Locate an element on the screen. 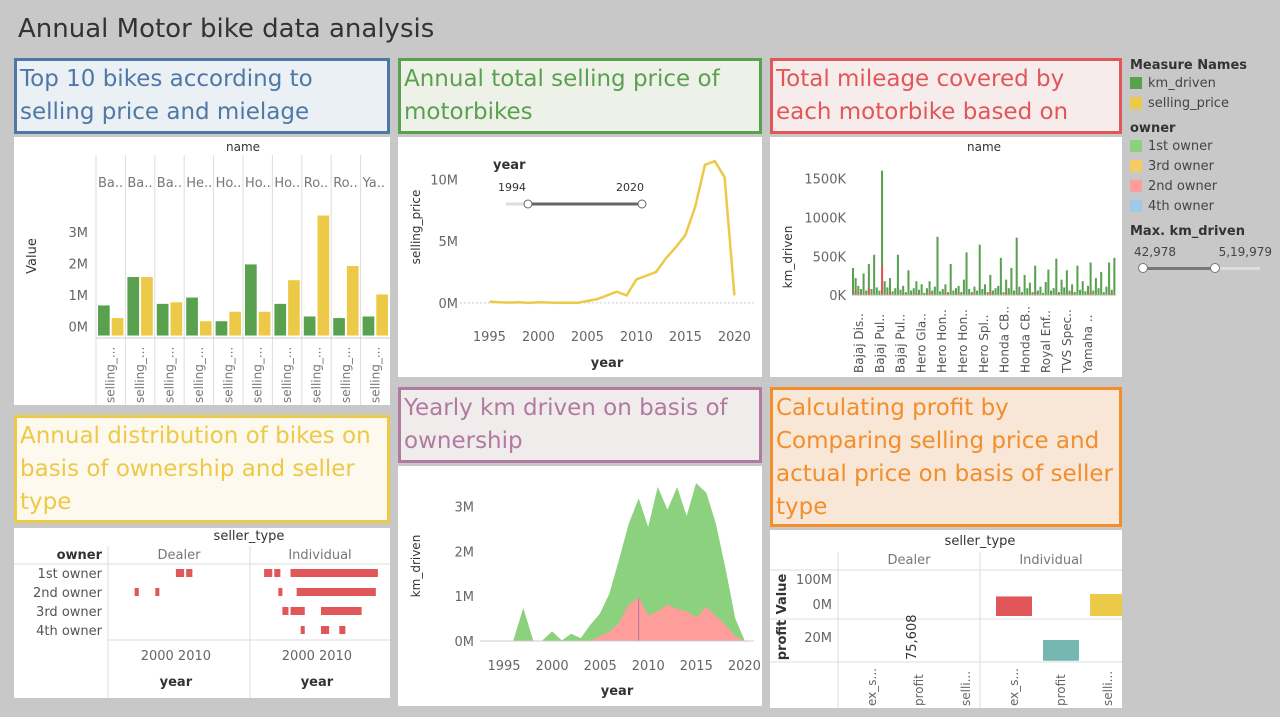 The image size is (1280, 717). y-tick-label: 1M is located at coordinates (79, 296).